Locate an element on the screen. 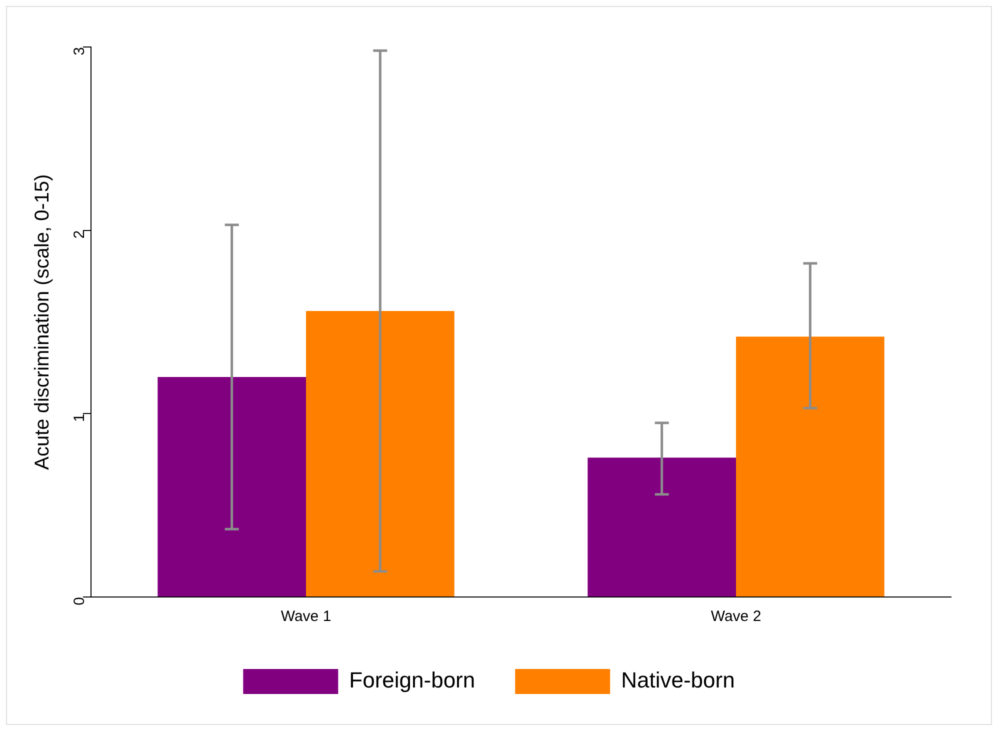  legend-label: Native-born is located at coordinates (678, 680).